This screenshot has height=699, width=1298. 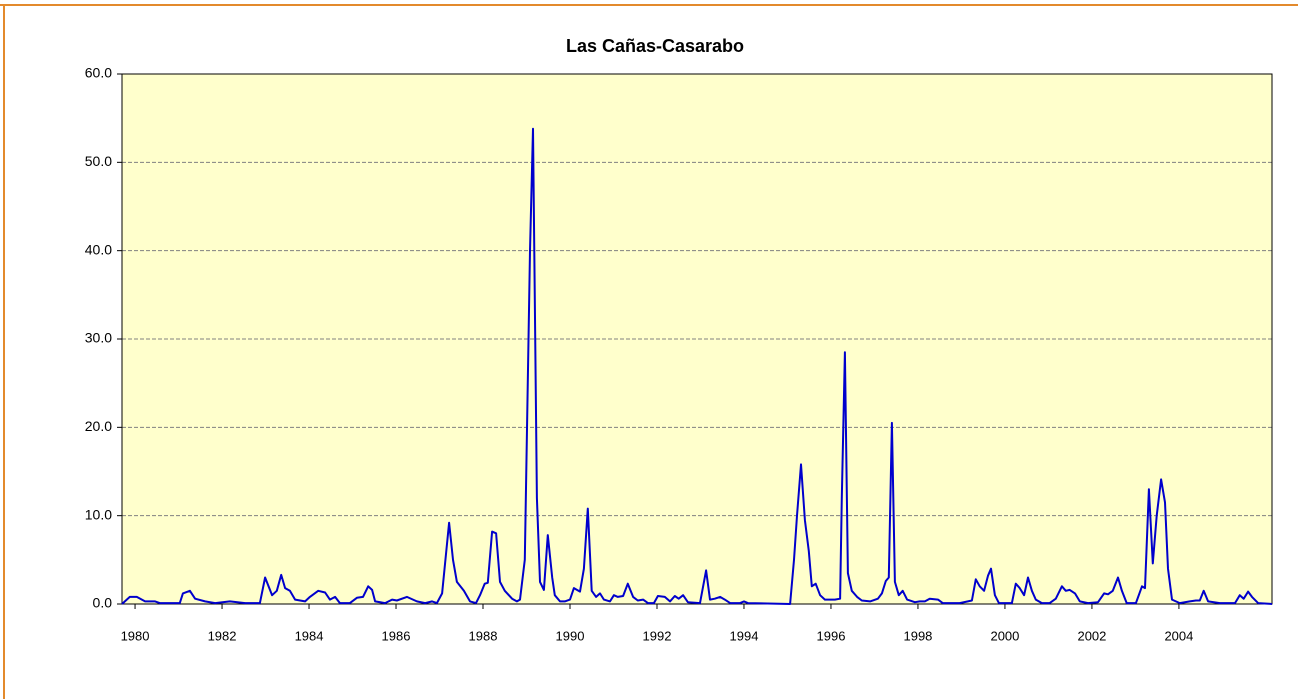 I want to click on y-tick-label: 0.0, so click(x=103, y=603).